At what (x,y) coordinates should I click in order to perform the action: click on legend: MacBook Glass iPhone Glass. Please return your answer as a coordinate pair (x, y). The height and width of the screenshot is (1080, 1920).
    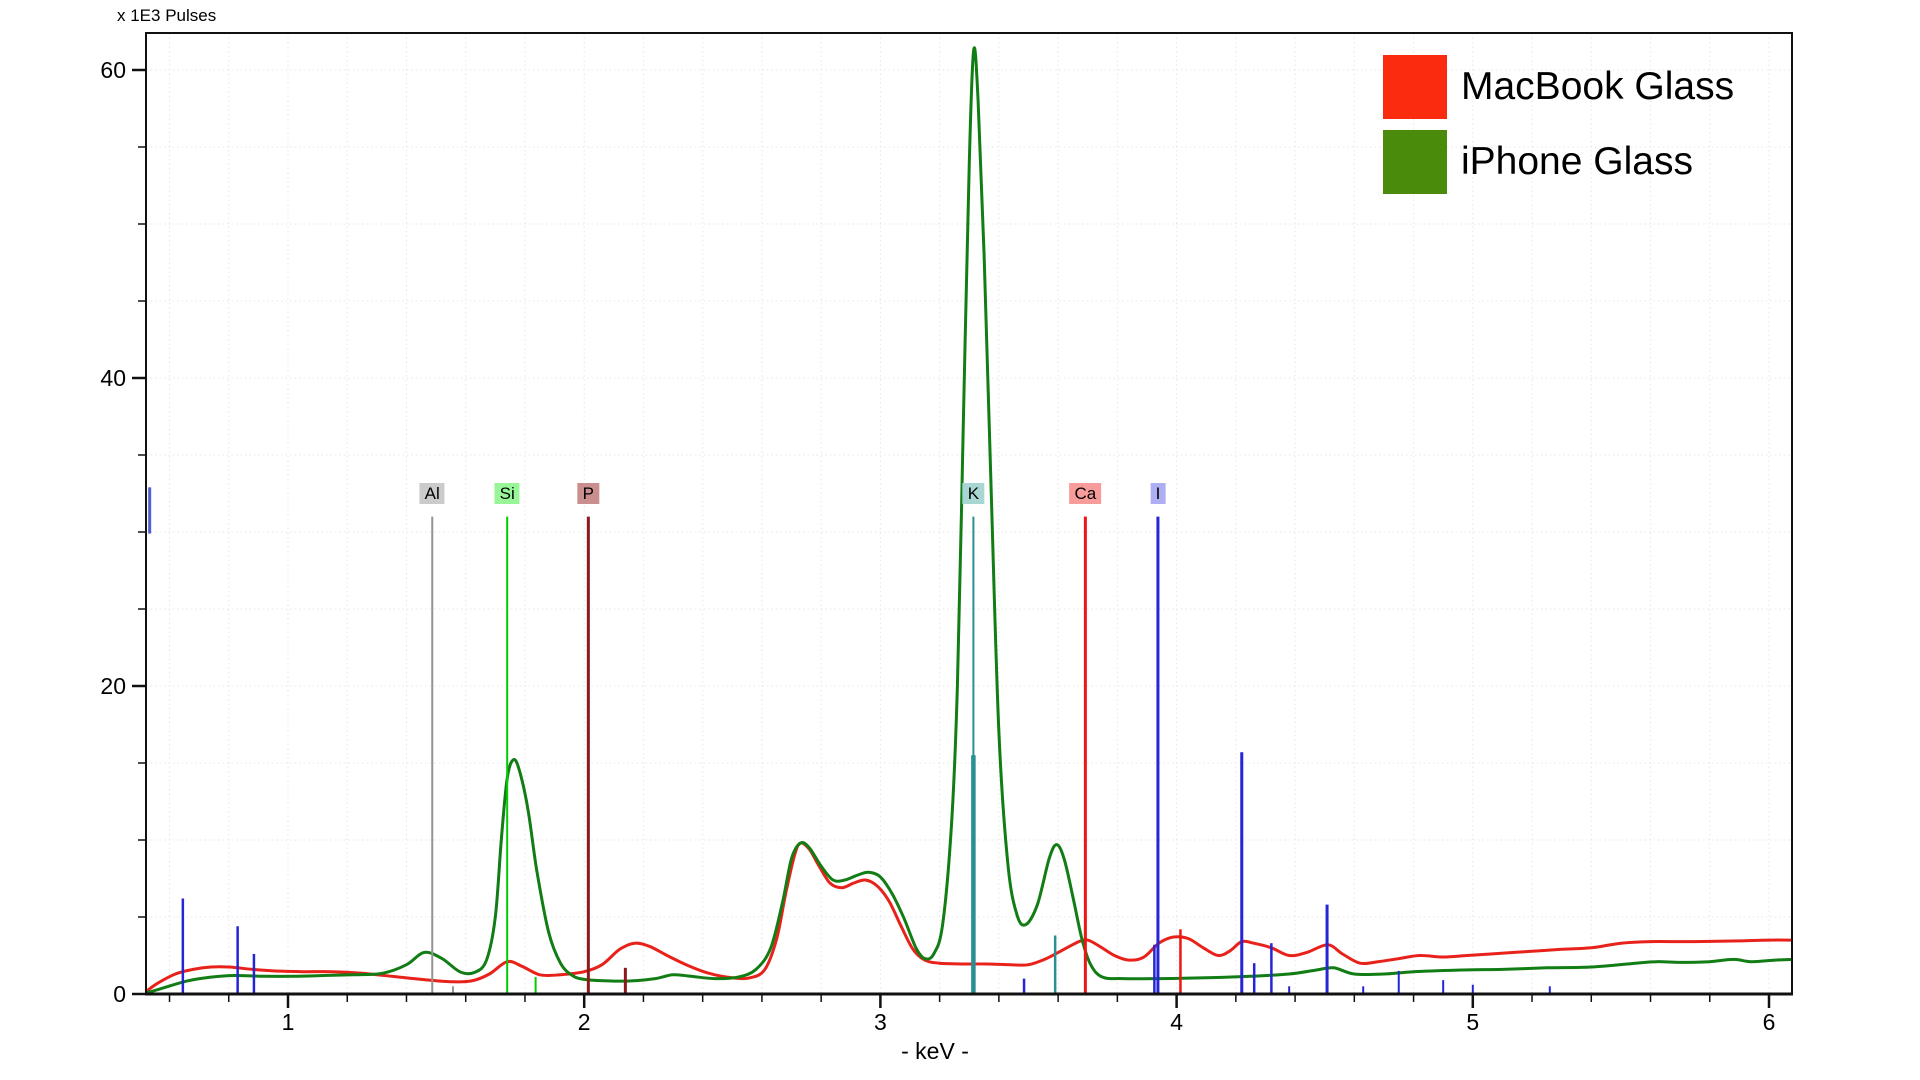
    Looking at the image, I should click on (1558, 130).